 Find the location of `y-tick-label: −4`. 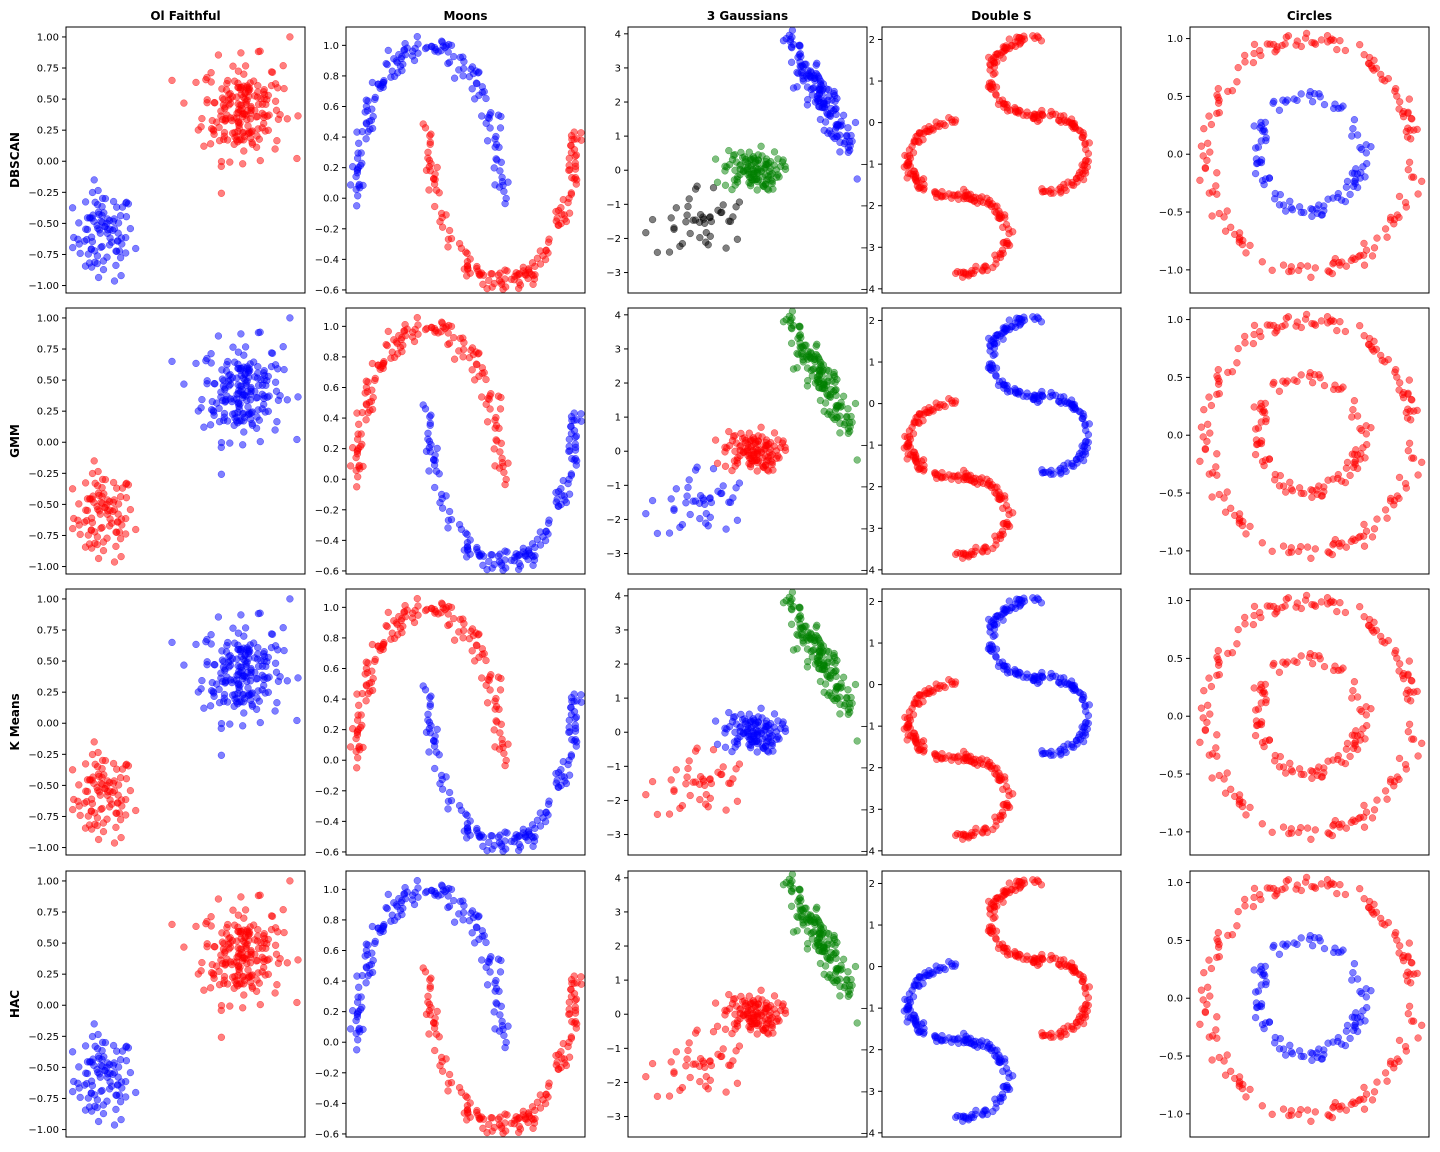

y-tick-label: −4 is located at coordinates (867, 851).